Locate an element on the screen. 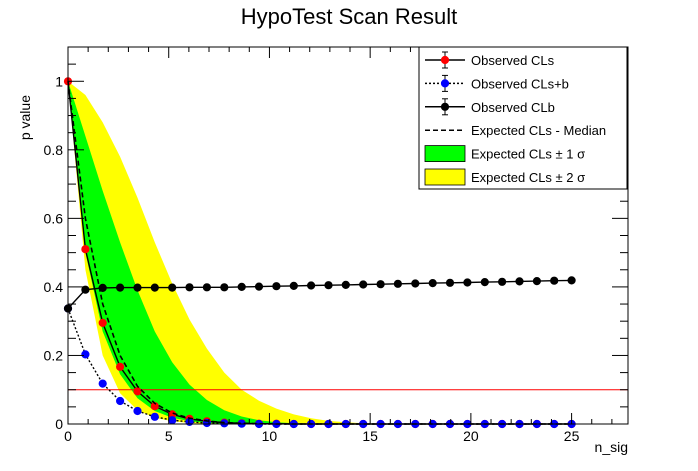 The width and height of the screenshot is (698, 471). x-axis-label: n_sig is located at coordinates (611, 447).